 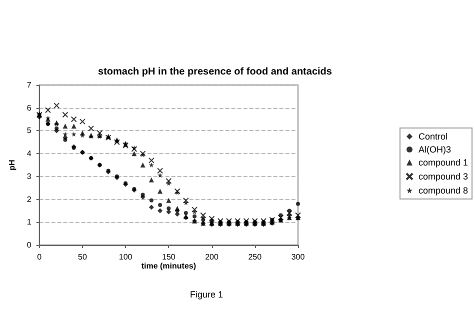 What do you see at coordinates (168, 265) in the screenshot?
I see `x-axis-title: time (minutes)` at bounding box center [168, 265].